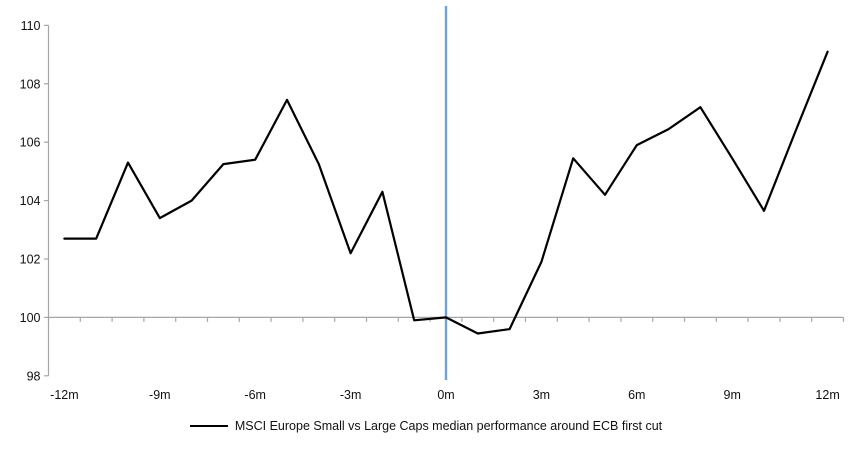 The image size is (852, 450). Describe the element at coordinates (30, 84) in the screenshot. I see `y-tick-label: 108` at that location.